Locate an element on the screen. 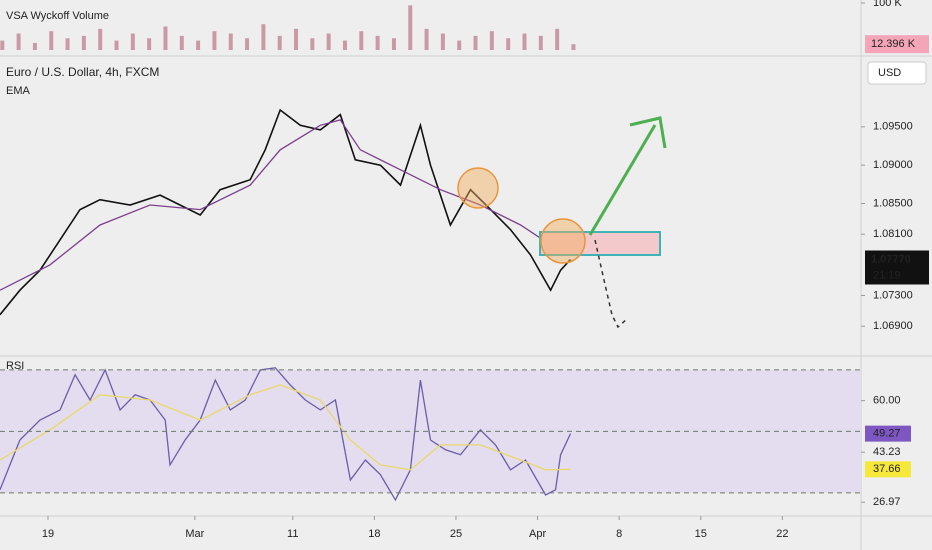 The width and height of the screenshot is (932, 550). x-tick-label: Apr is located at coordinates (537, 534).